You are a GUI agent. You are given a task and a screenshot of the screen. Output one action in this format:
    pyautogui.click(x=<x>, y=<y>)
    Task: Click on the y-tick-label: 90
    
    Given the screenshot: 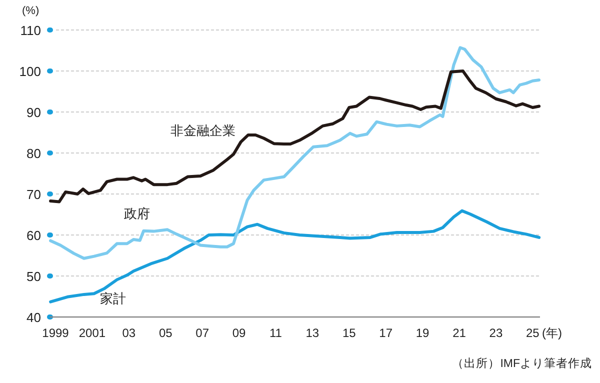 What is the action you would take?
    pyautogui.click(x=33, y=112)
    